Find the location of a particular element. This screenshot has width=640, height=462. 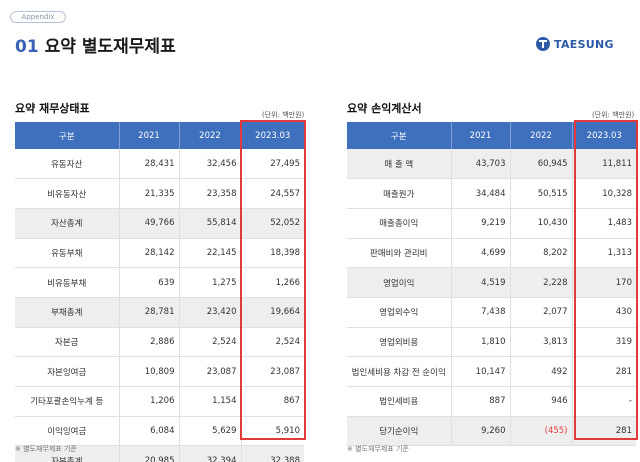

row-label: 비유동부채 is located at coordinates (67, 282).